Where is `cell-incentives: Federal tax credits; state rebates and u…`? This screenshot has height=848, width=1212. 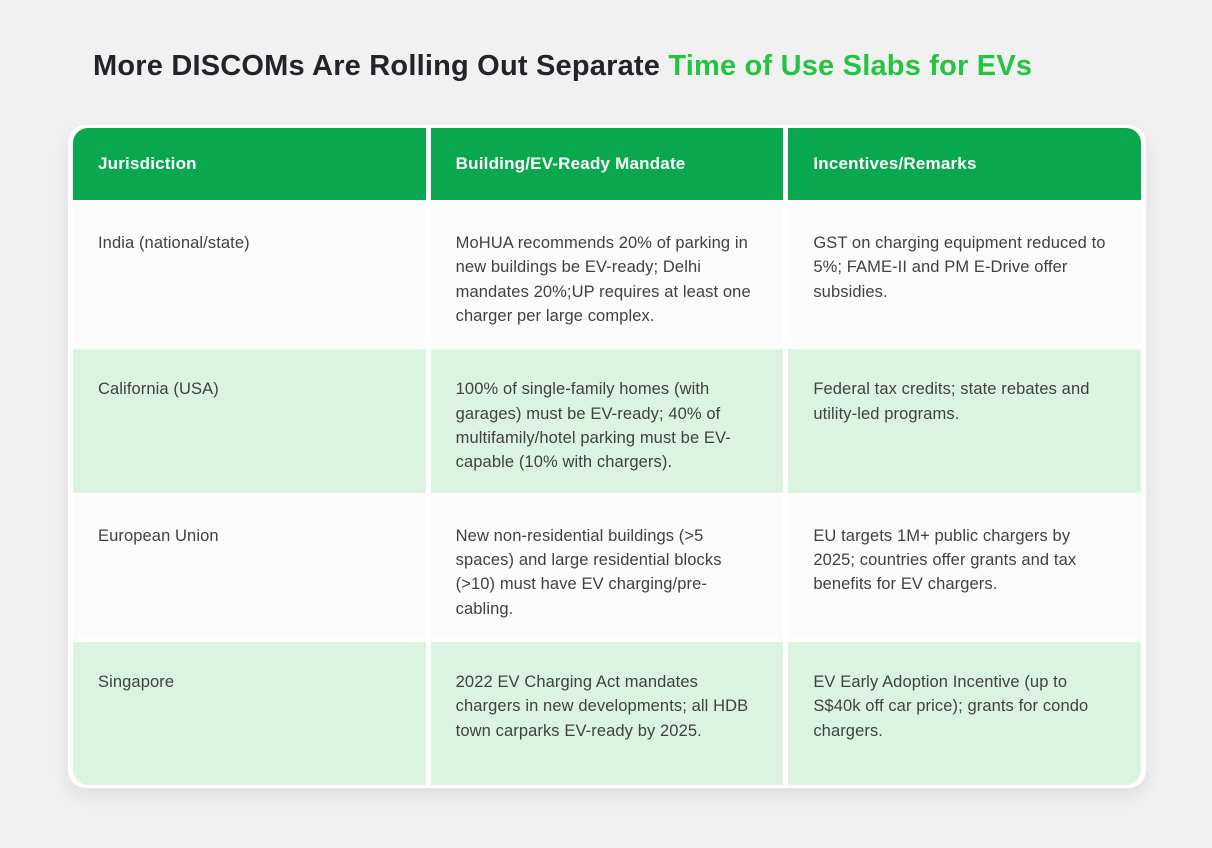 cell-incentives: Federal tax credits; state rebates and u… is located at coordinates (964, 421).